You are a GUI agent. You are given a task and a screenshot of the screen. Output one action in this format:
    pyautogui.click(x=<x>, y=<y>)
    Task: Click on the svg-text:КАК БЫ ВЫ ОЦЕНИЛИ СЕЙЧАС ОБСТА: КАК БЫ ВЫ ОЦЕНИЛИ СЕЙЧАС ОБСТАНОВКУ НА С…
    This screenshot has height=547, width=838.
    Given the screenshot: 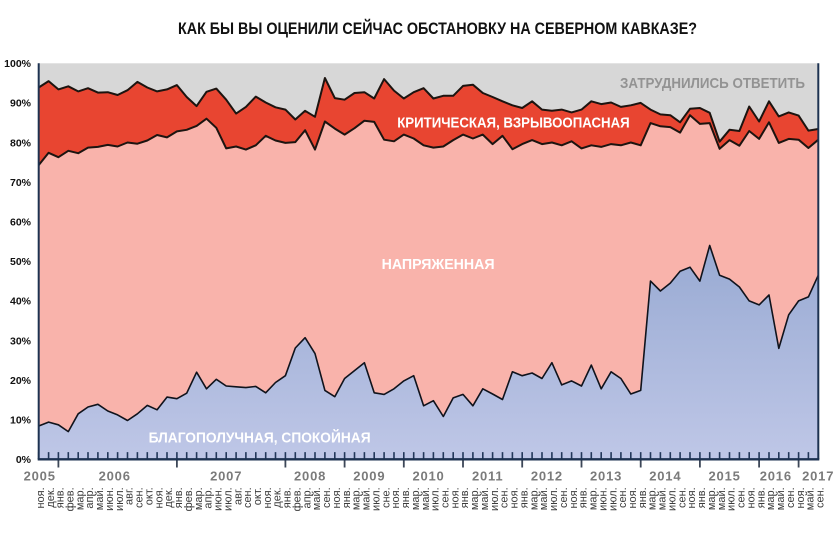 What is the action you would take?
    pyautogui.click(x=437, y=28)
    